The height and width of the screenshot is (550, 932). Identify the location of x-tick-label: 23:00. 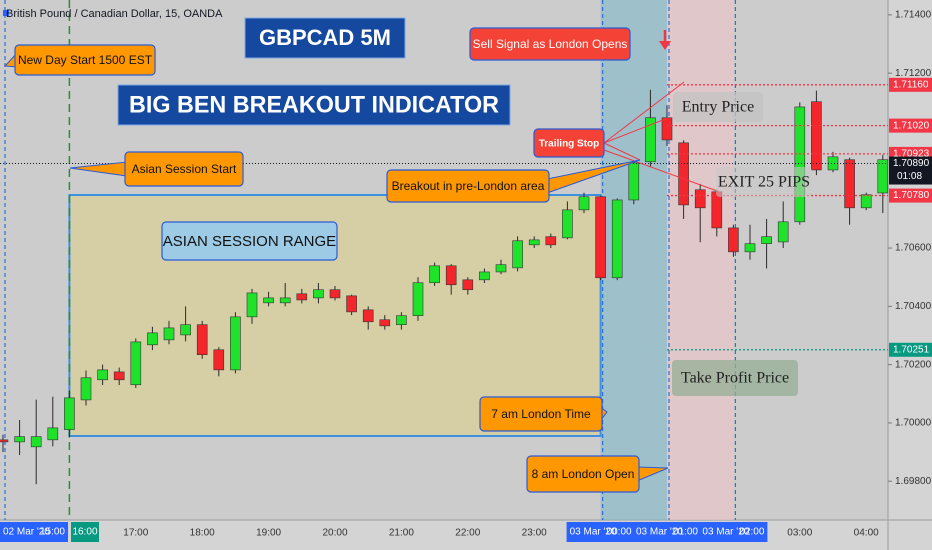
(534, 533).